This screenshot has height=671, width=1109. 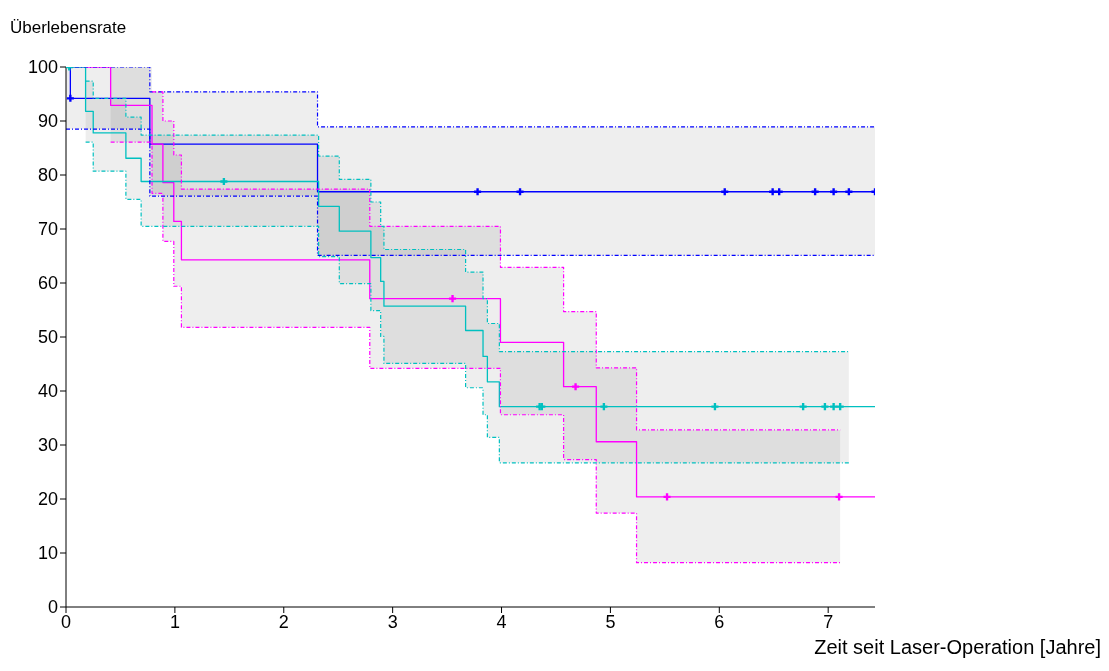 I want to click on x-tick-label: 4, so click(x=501, y=621).